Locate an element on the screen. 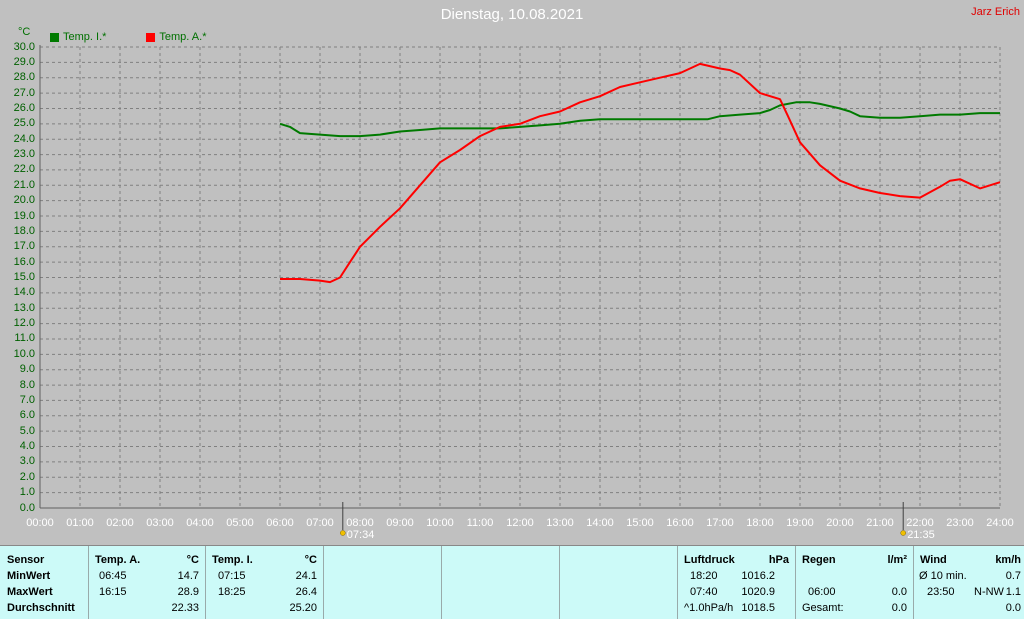  temp-a-header: Temp. A. is located at coordinates (118, 560).